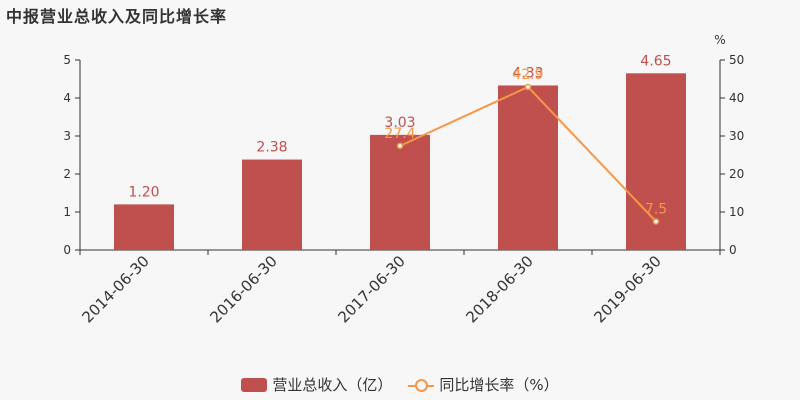 This screenshot has height=400, width=800. What do you see at coordinates (67, 136) in the screenshot?
I see `y-left-tick-label: 3` at bounding box center [67, 136].